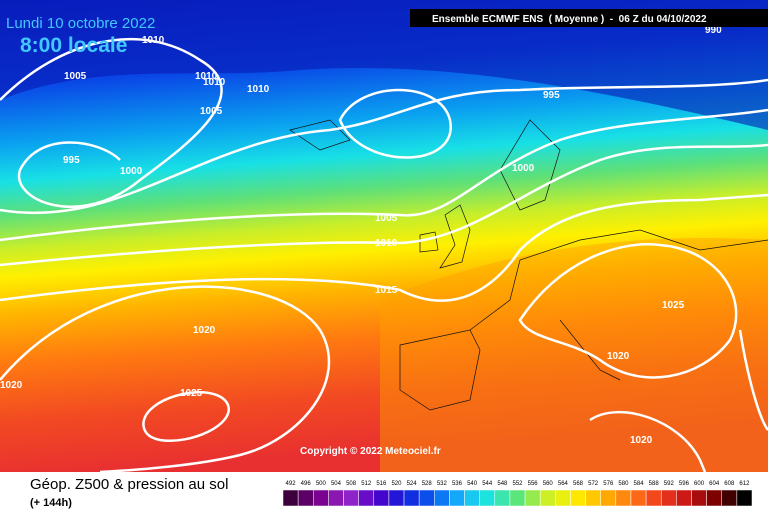 Image resolution: width=768 pixels, height=512 pixels. What do you see at coordinates (370, 451) in the screenshot?
I see `copyright: Copyright © 2022 Meteociel.fr` at bounding box center [370, 451].